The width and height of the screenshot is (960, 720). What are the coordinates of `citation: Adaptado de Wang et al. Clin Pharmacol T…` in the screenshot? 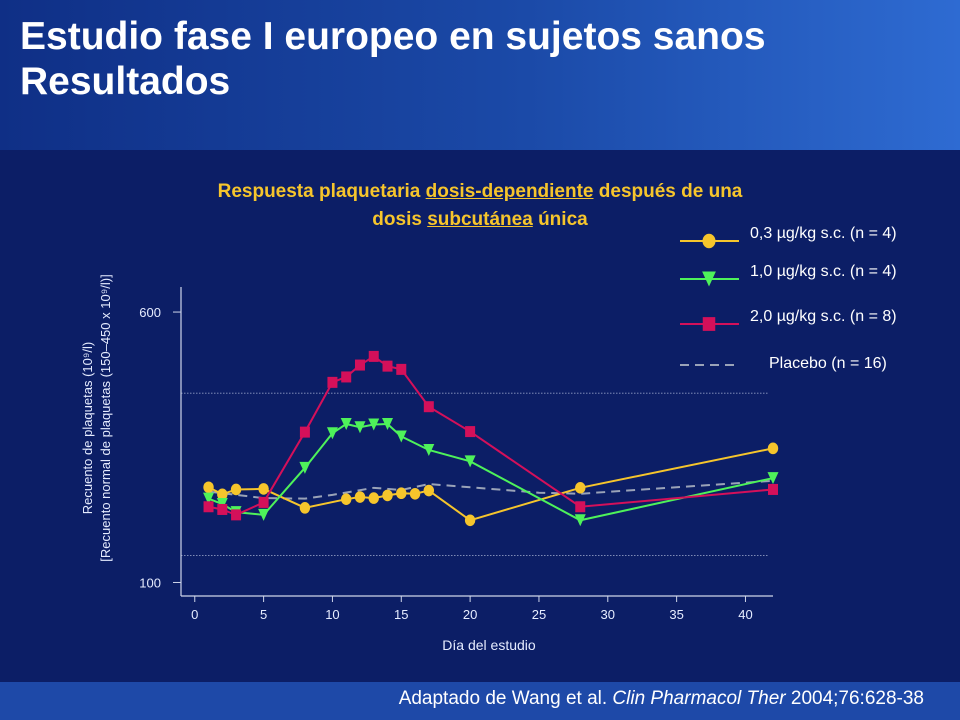 It's located at (661, 698).